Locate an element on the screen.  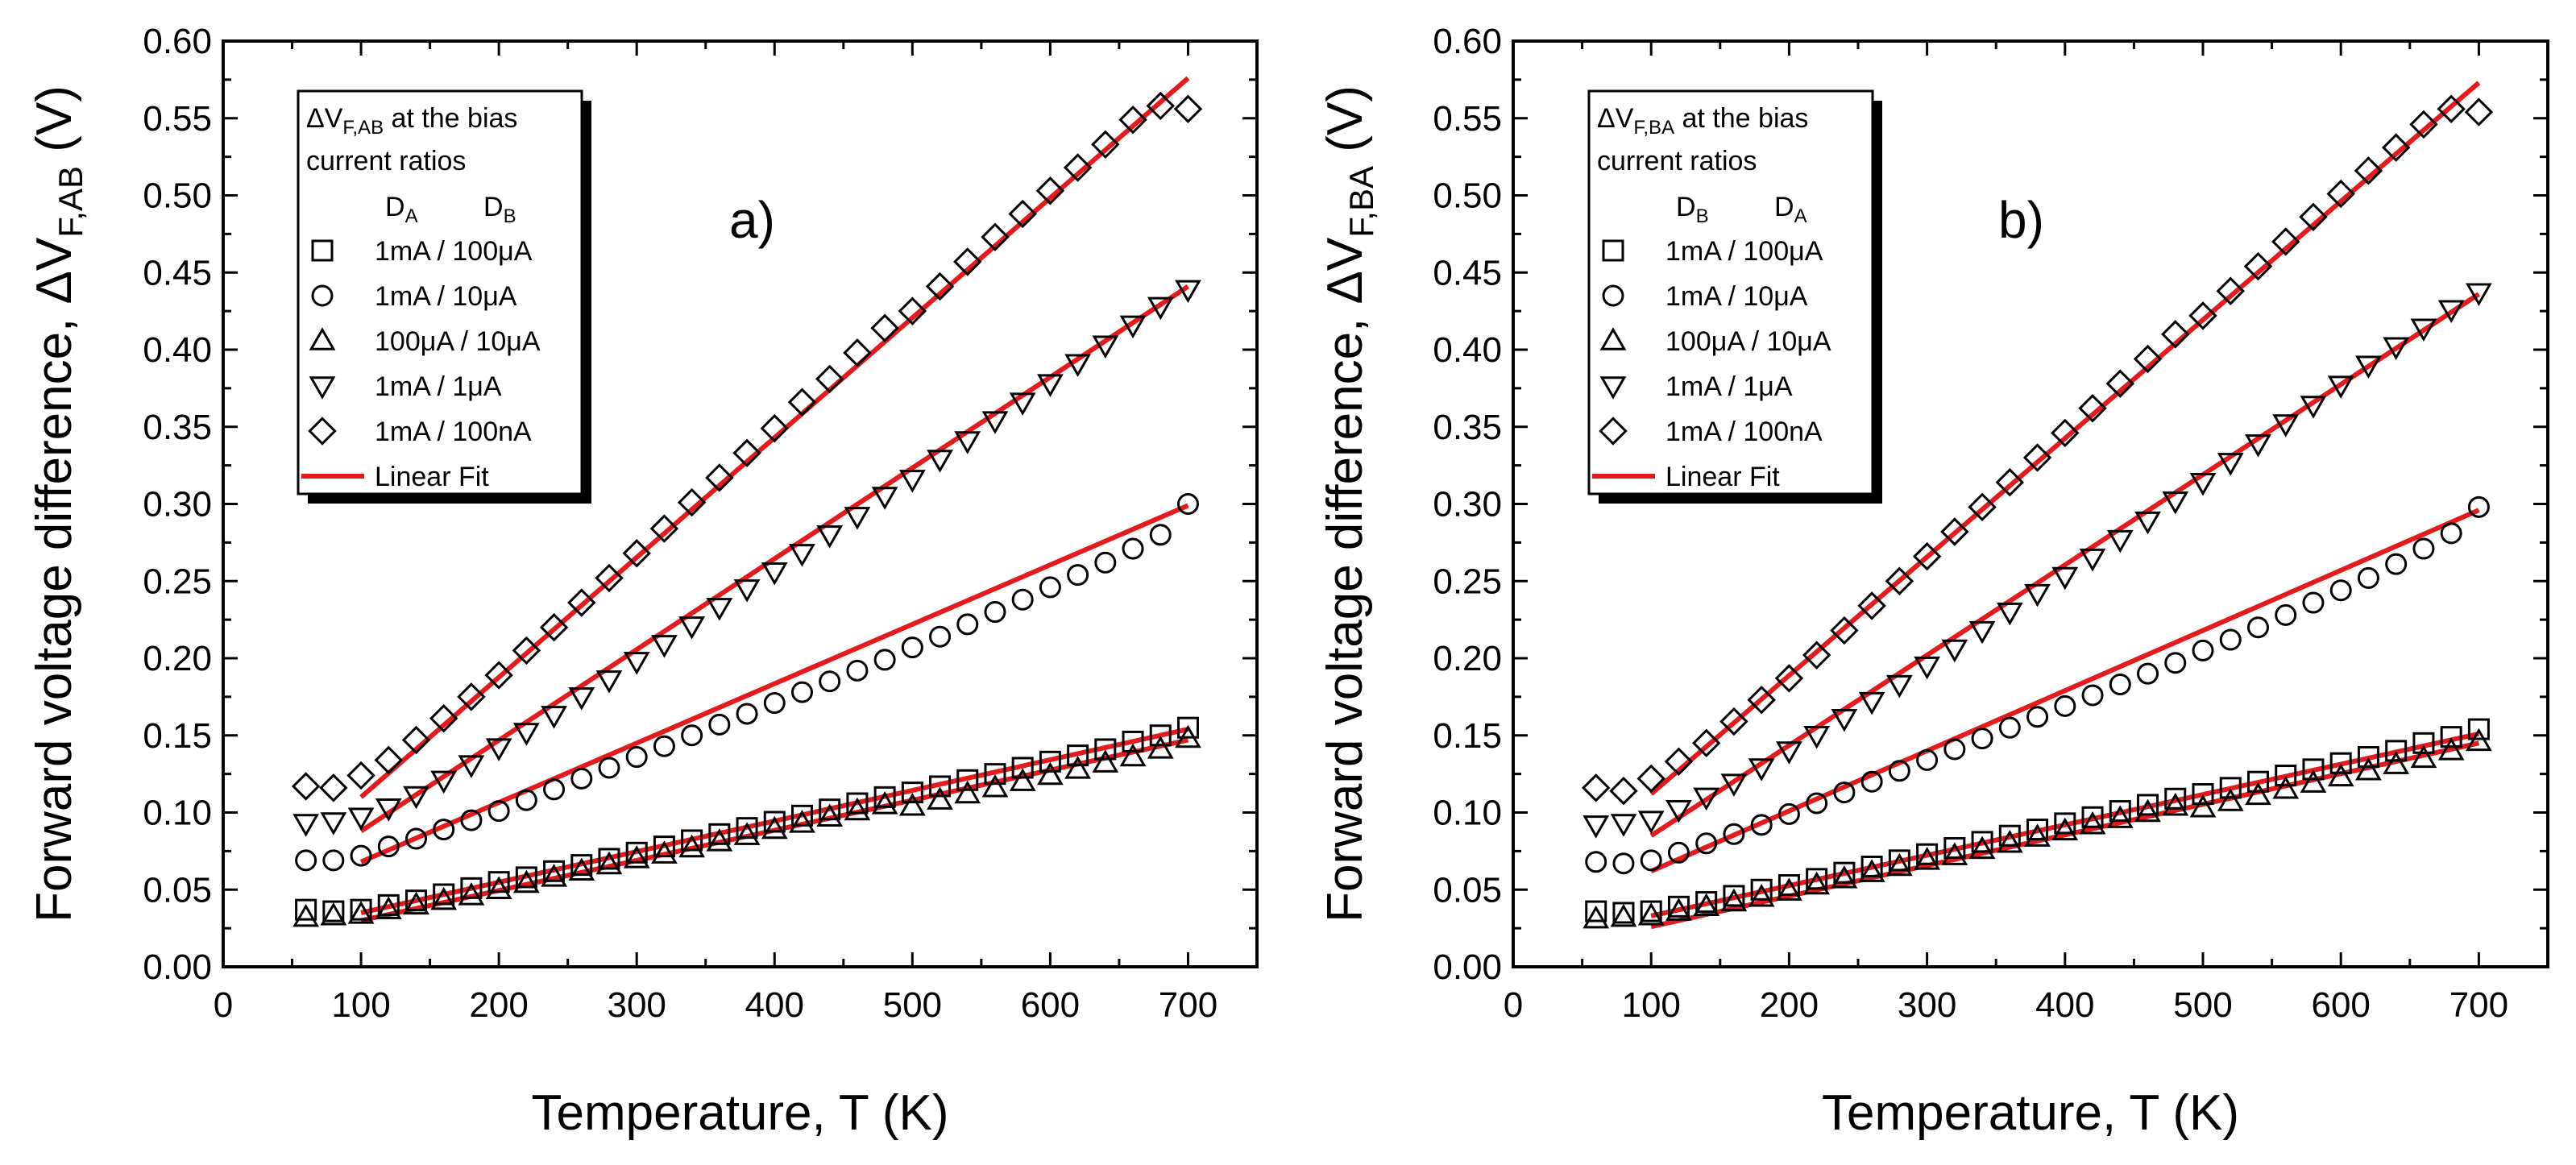
x-tick-label: 100 is located at coordinates (360, 1005).